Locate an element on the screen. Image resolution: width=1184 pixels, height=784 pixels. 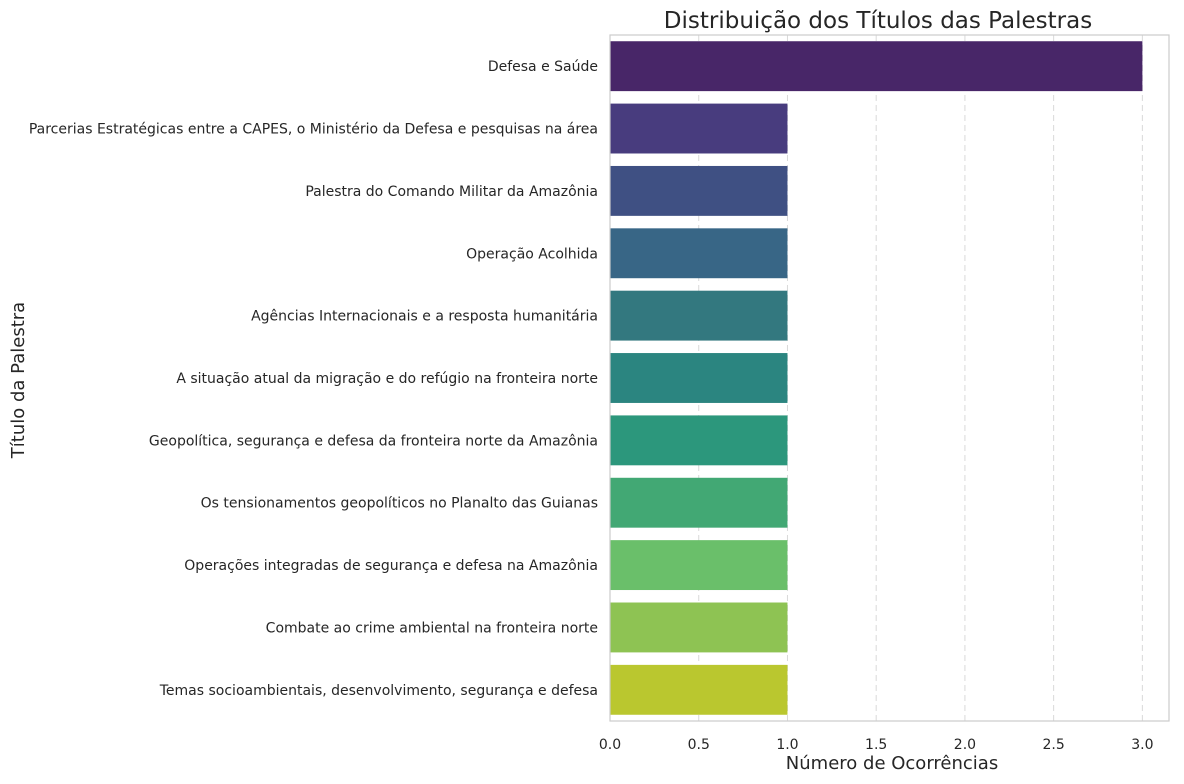
x-tick-label: 0.5 is located at coordinates (699, 745).